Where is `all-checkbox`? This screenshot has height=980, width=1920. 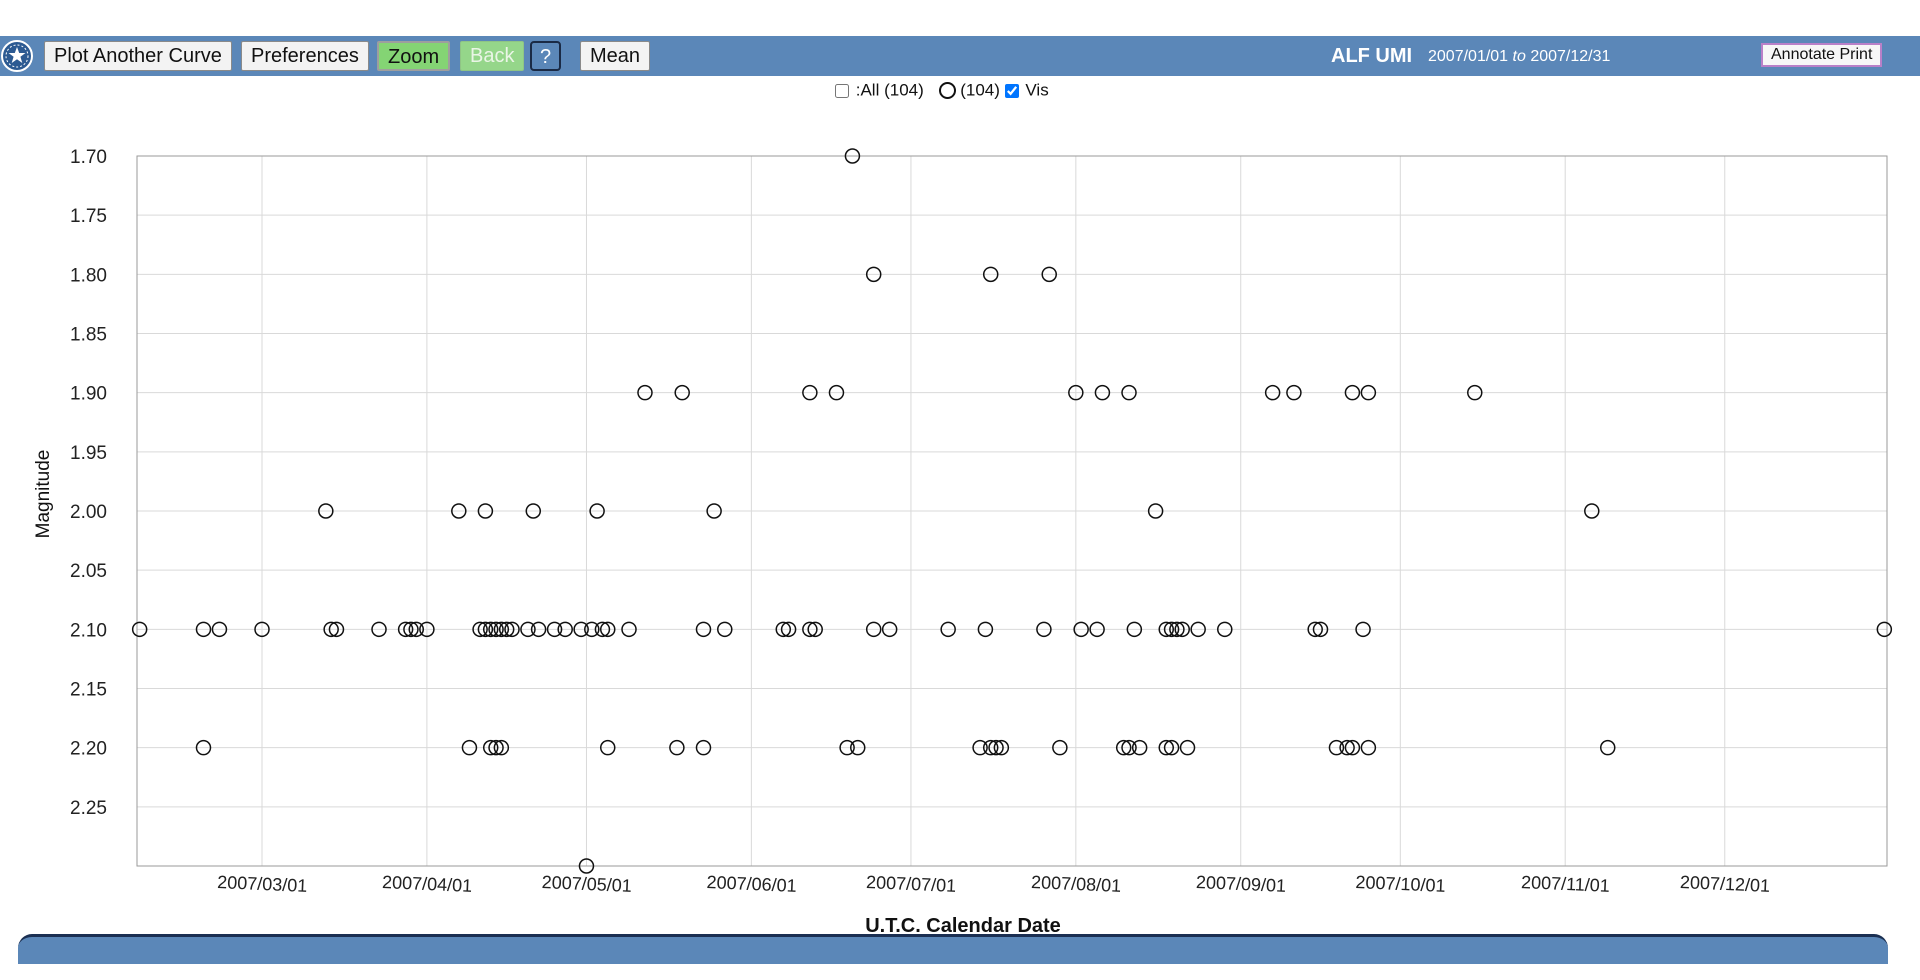 all-checkbox is located at coordinates (842, 90).